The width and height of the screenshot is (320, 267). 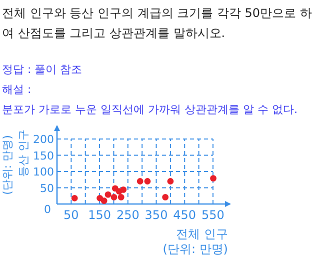 What do you see at coordinates (128, 215) in the screenshot?
I see `x-tick-label: 250` at bounding box center [128, 215].